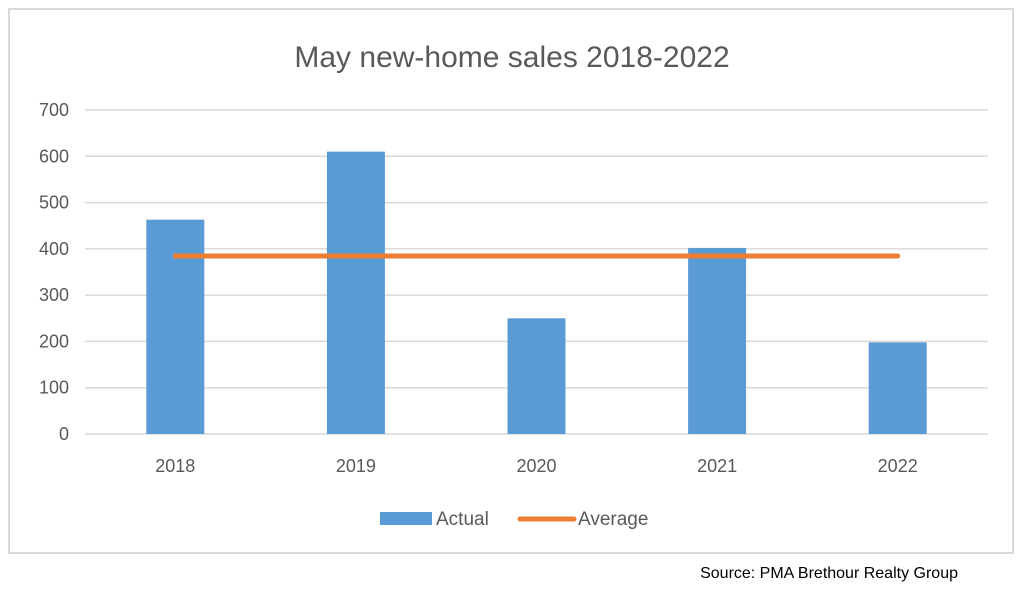 The width and height of the screenshot is (1024, 601). What do you see at coordinates (64, 434) in the screenshot?
I see `y-tick-label: 0` at bounding box center [64, 434].